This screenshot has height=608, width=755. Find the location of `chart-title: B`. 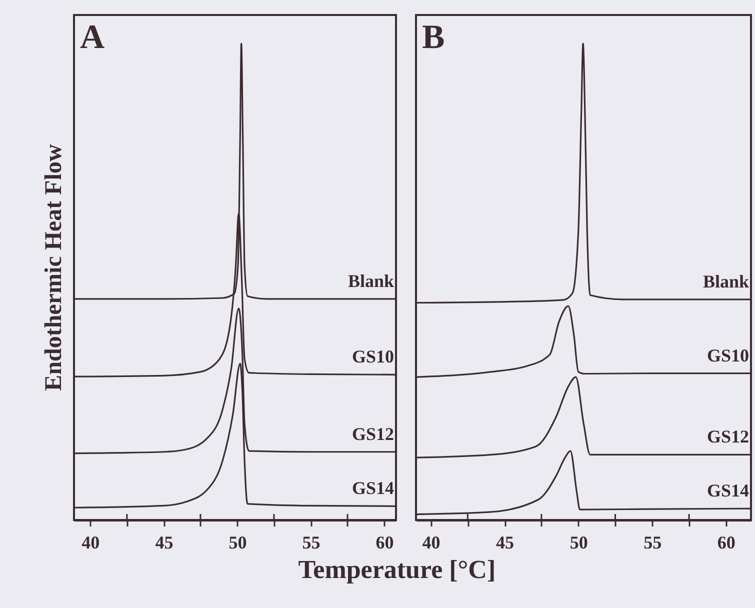

chart-title: B is located at coordinates (433, 37).